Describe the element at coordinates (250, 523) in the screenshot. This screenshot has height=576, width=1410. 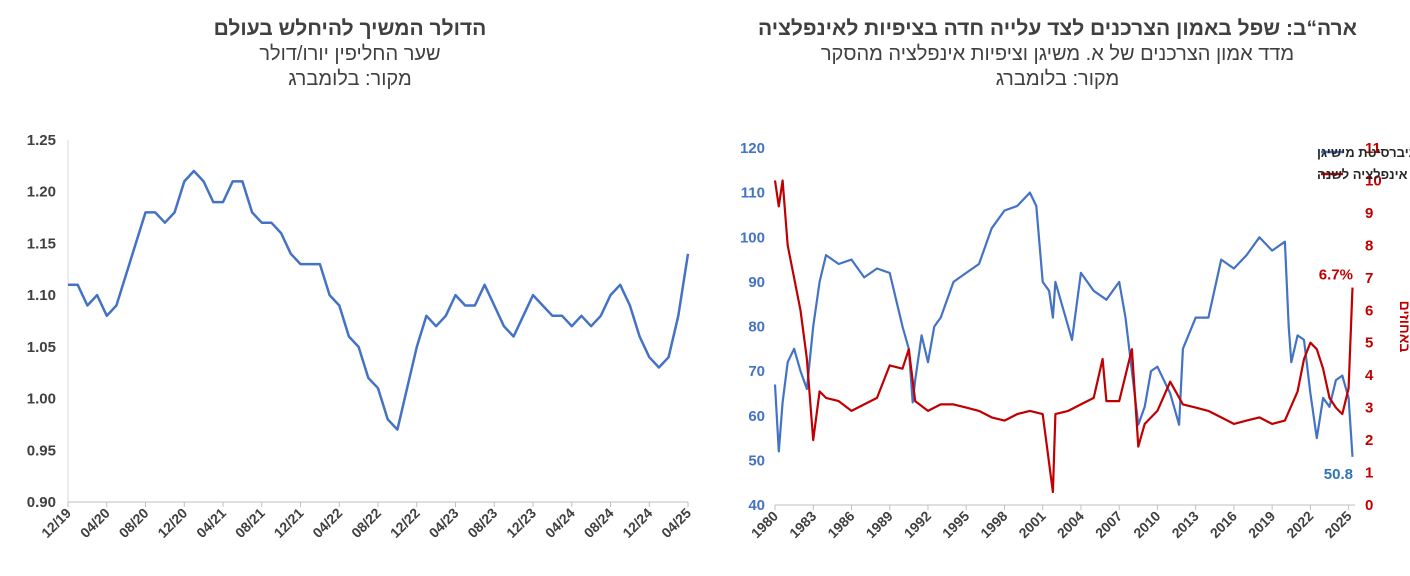
I see `left-x-tick-label: 08/21` at that location.